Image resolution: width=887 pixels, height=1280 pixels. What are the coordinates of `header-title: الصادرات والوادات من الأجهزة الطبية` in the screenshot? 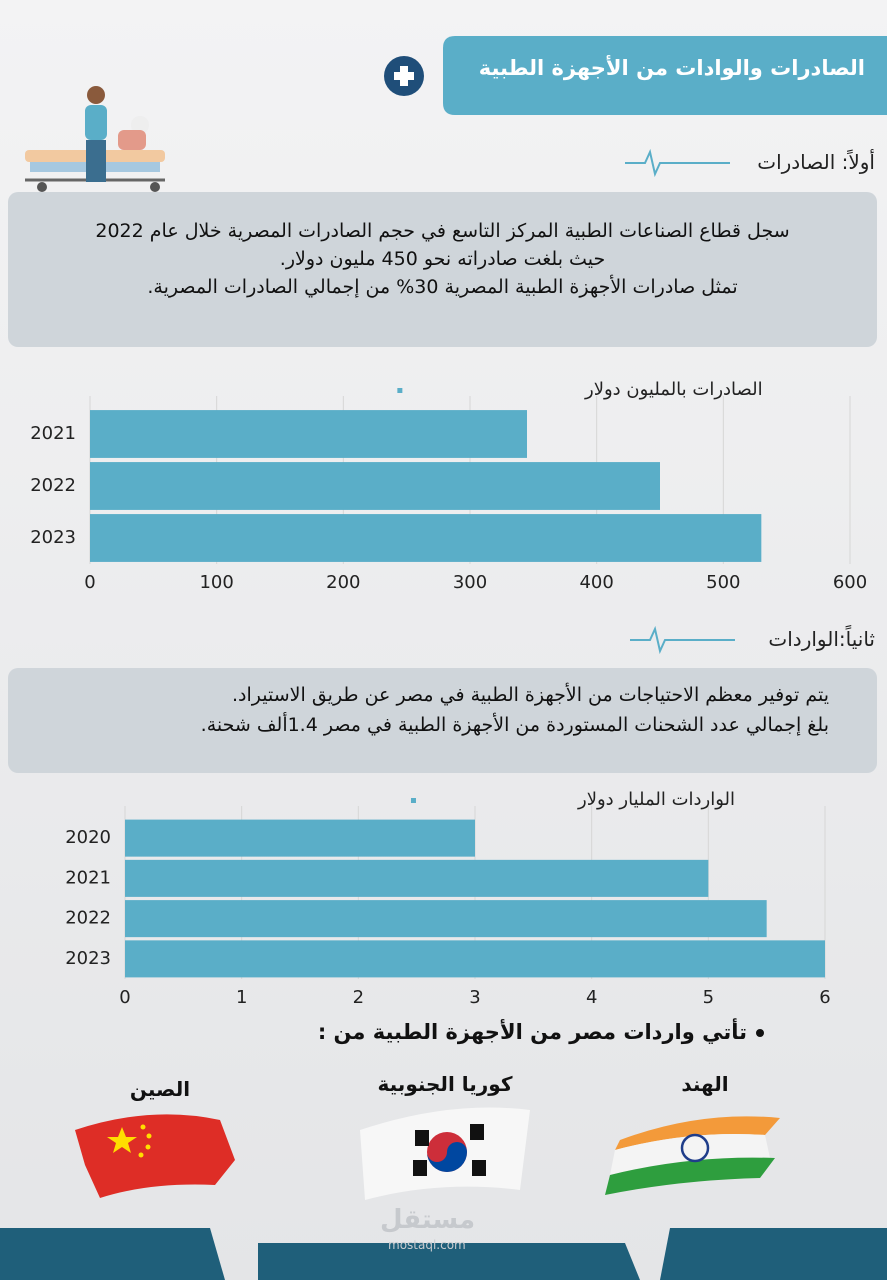 It's located at (671, 68).